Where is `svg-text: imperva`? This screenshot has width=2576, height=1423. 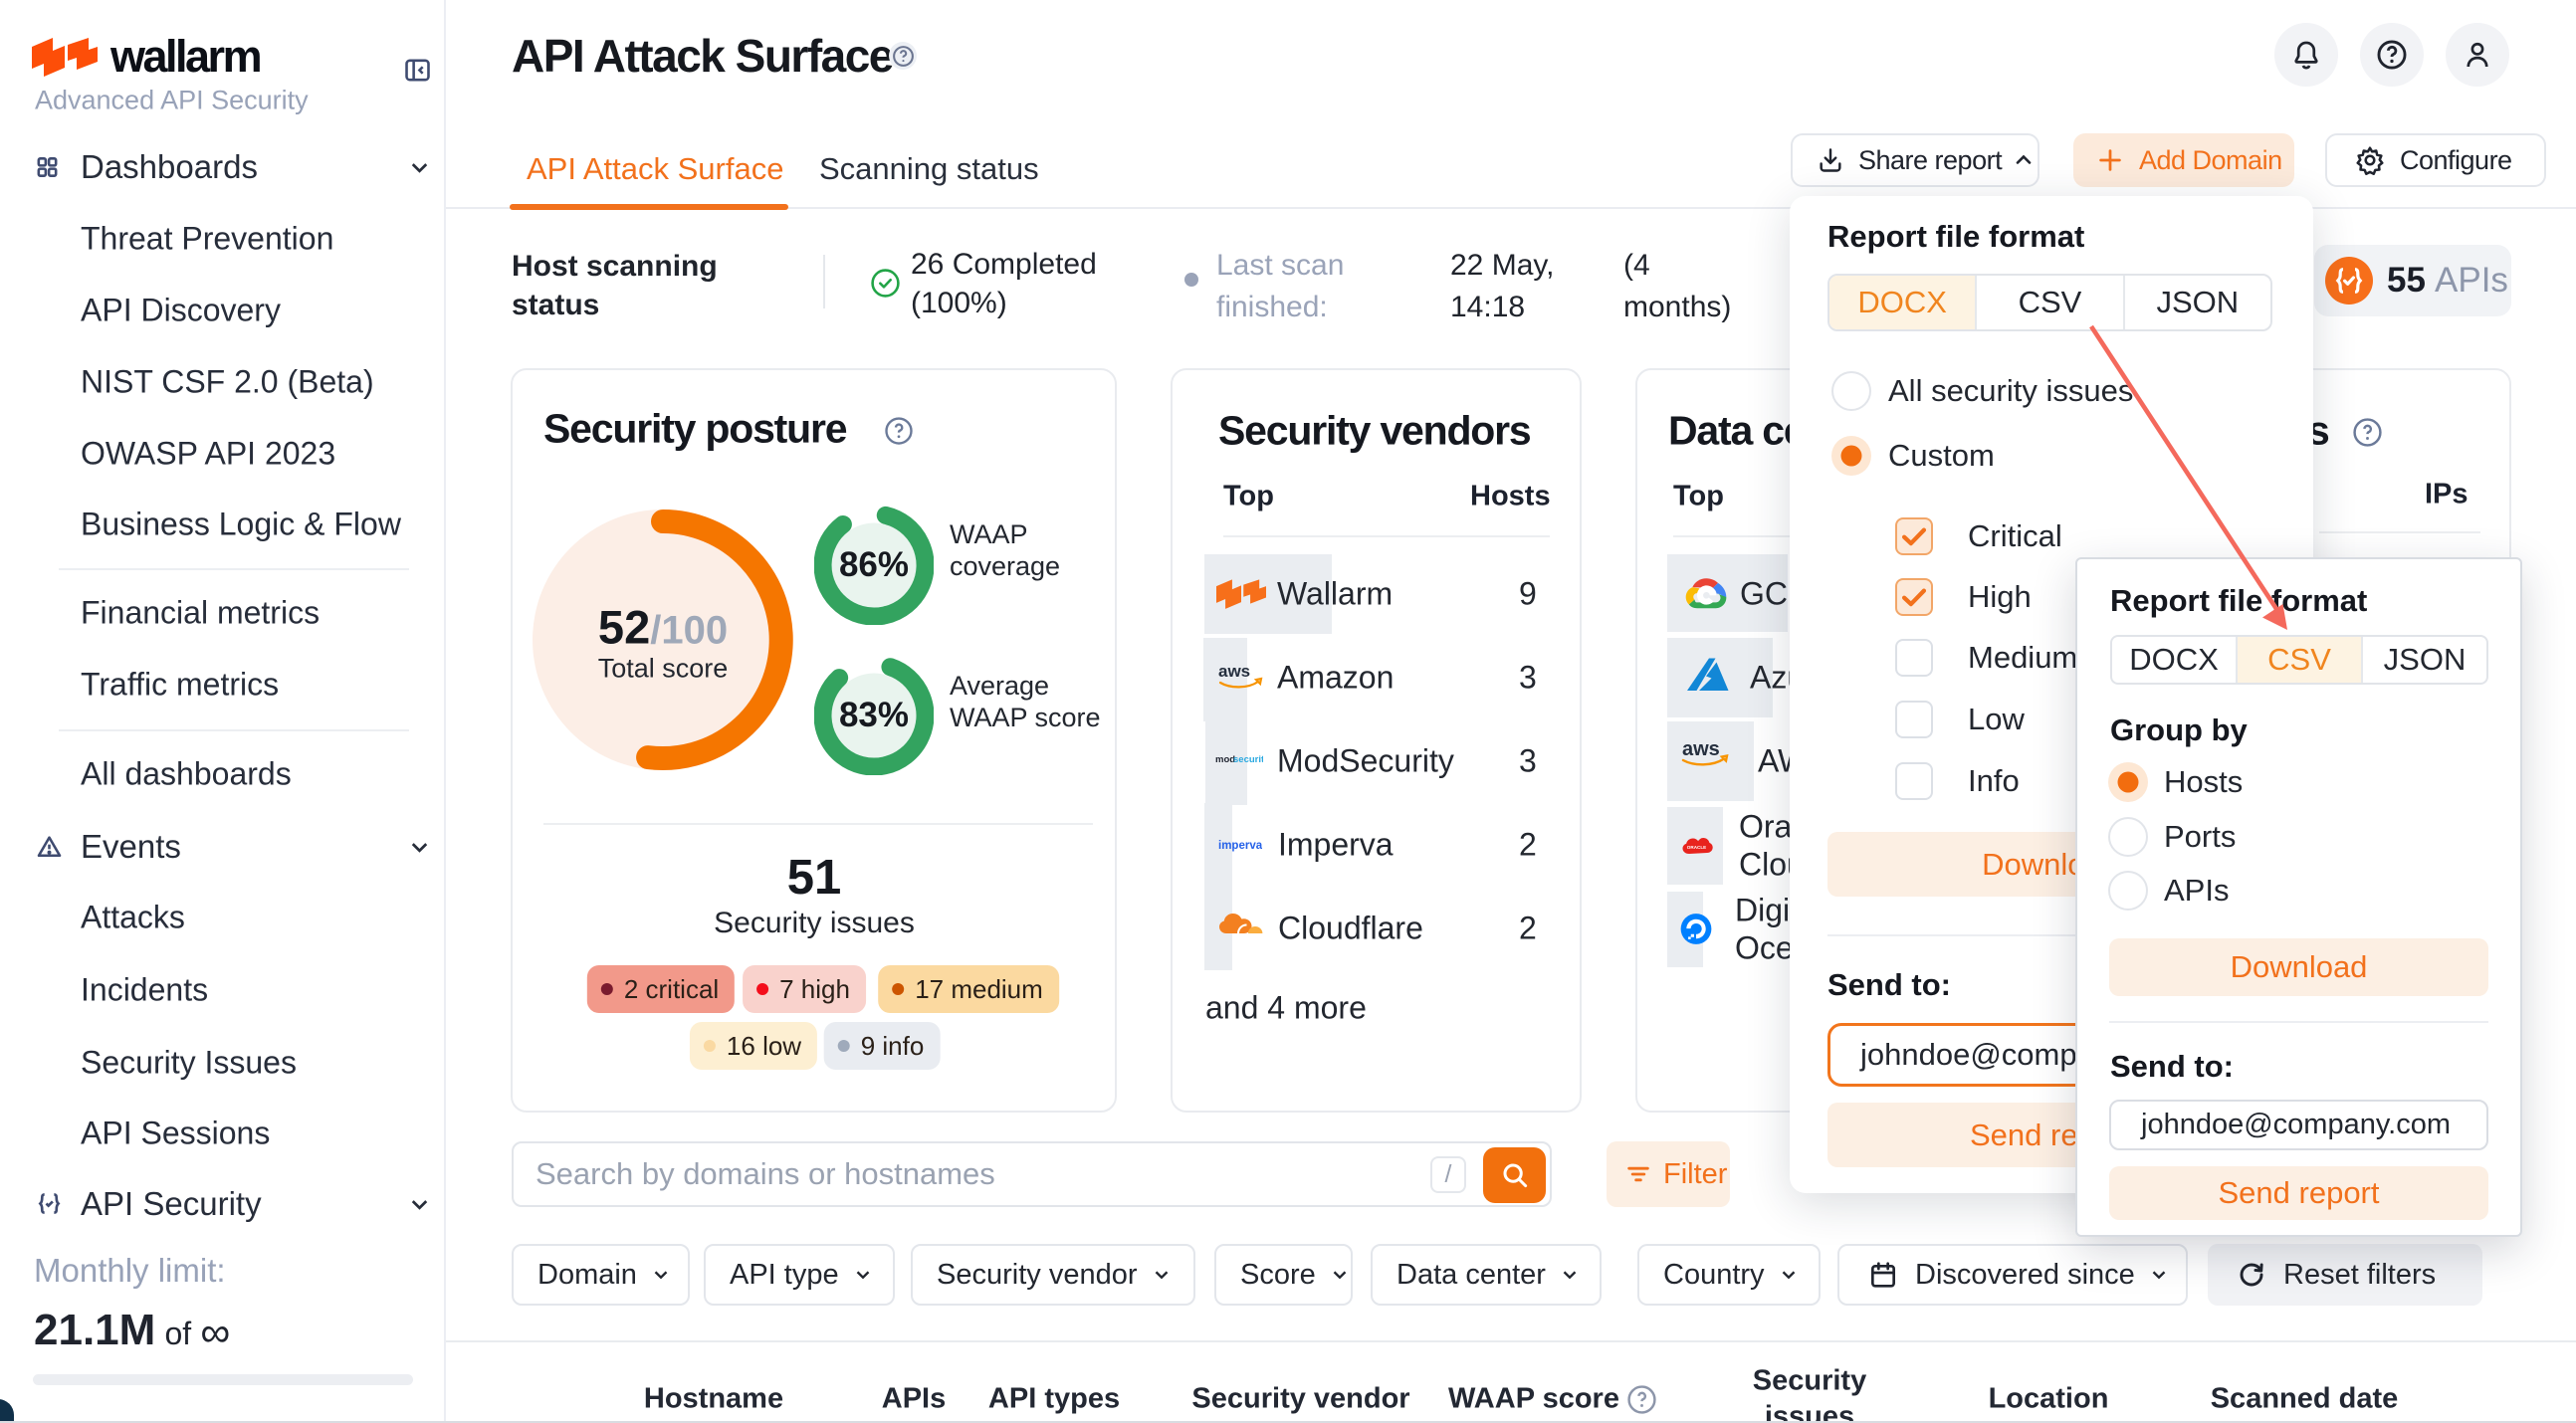
svg-text: imperva is located at coordinates (1240, 846).